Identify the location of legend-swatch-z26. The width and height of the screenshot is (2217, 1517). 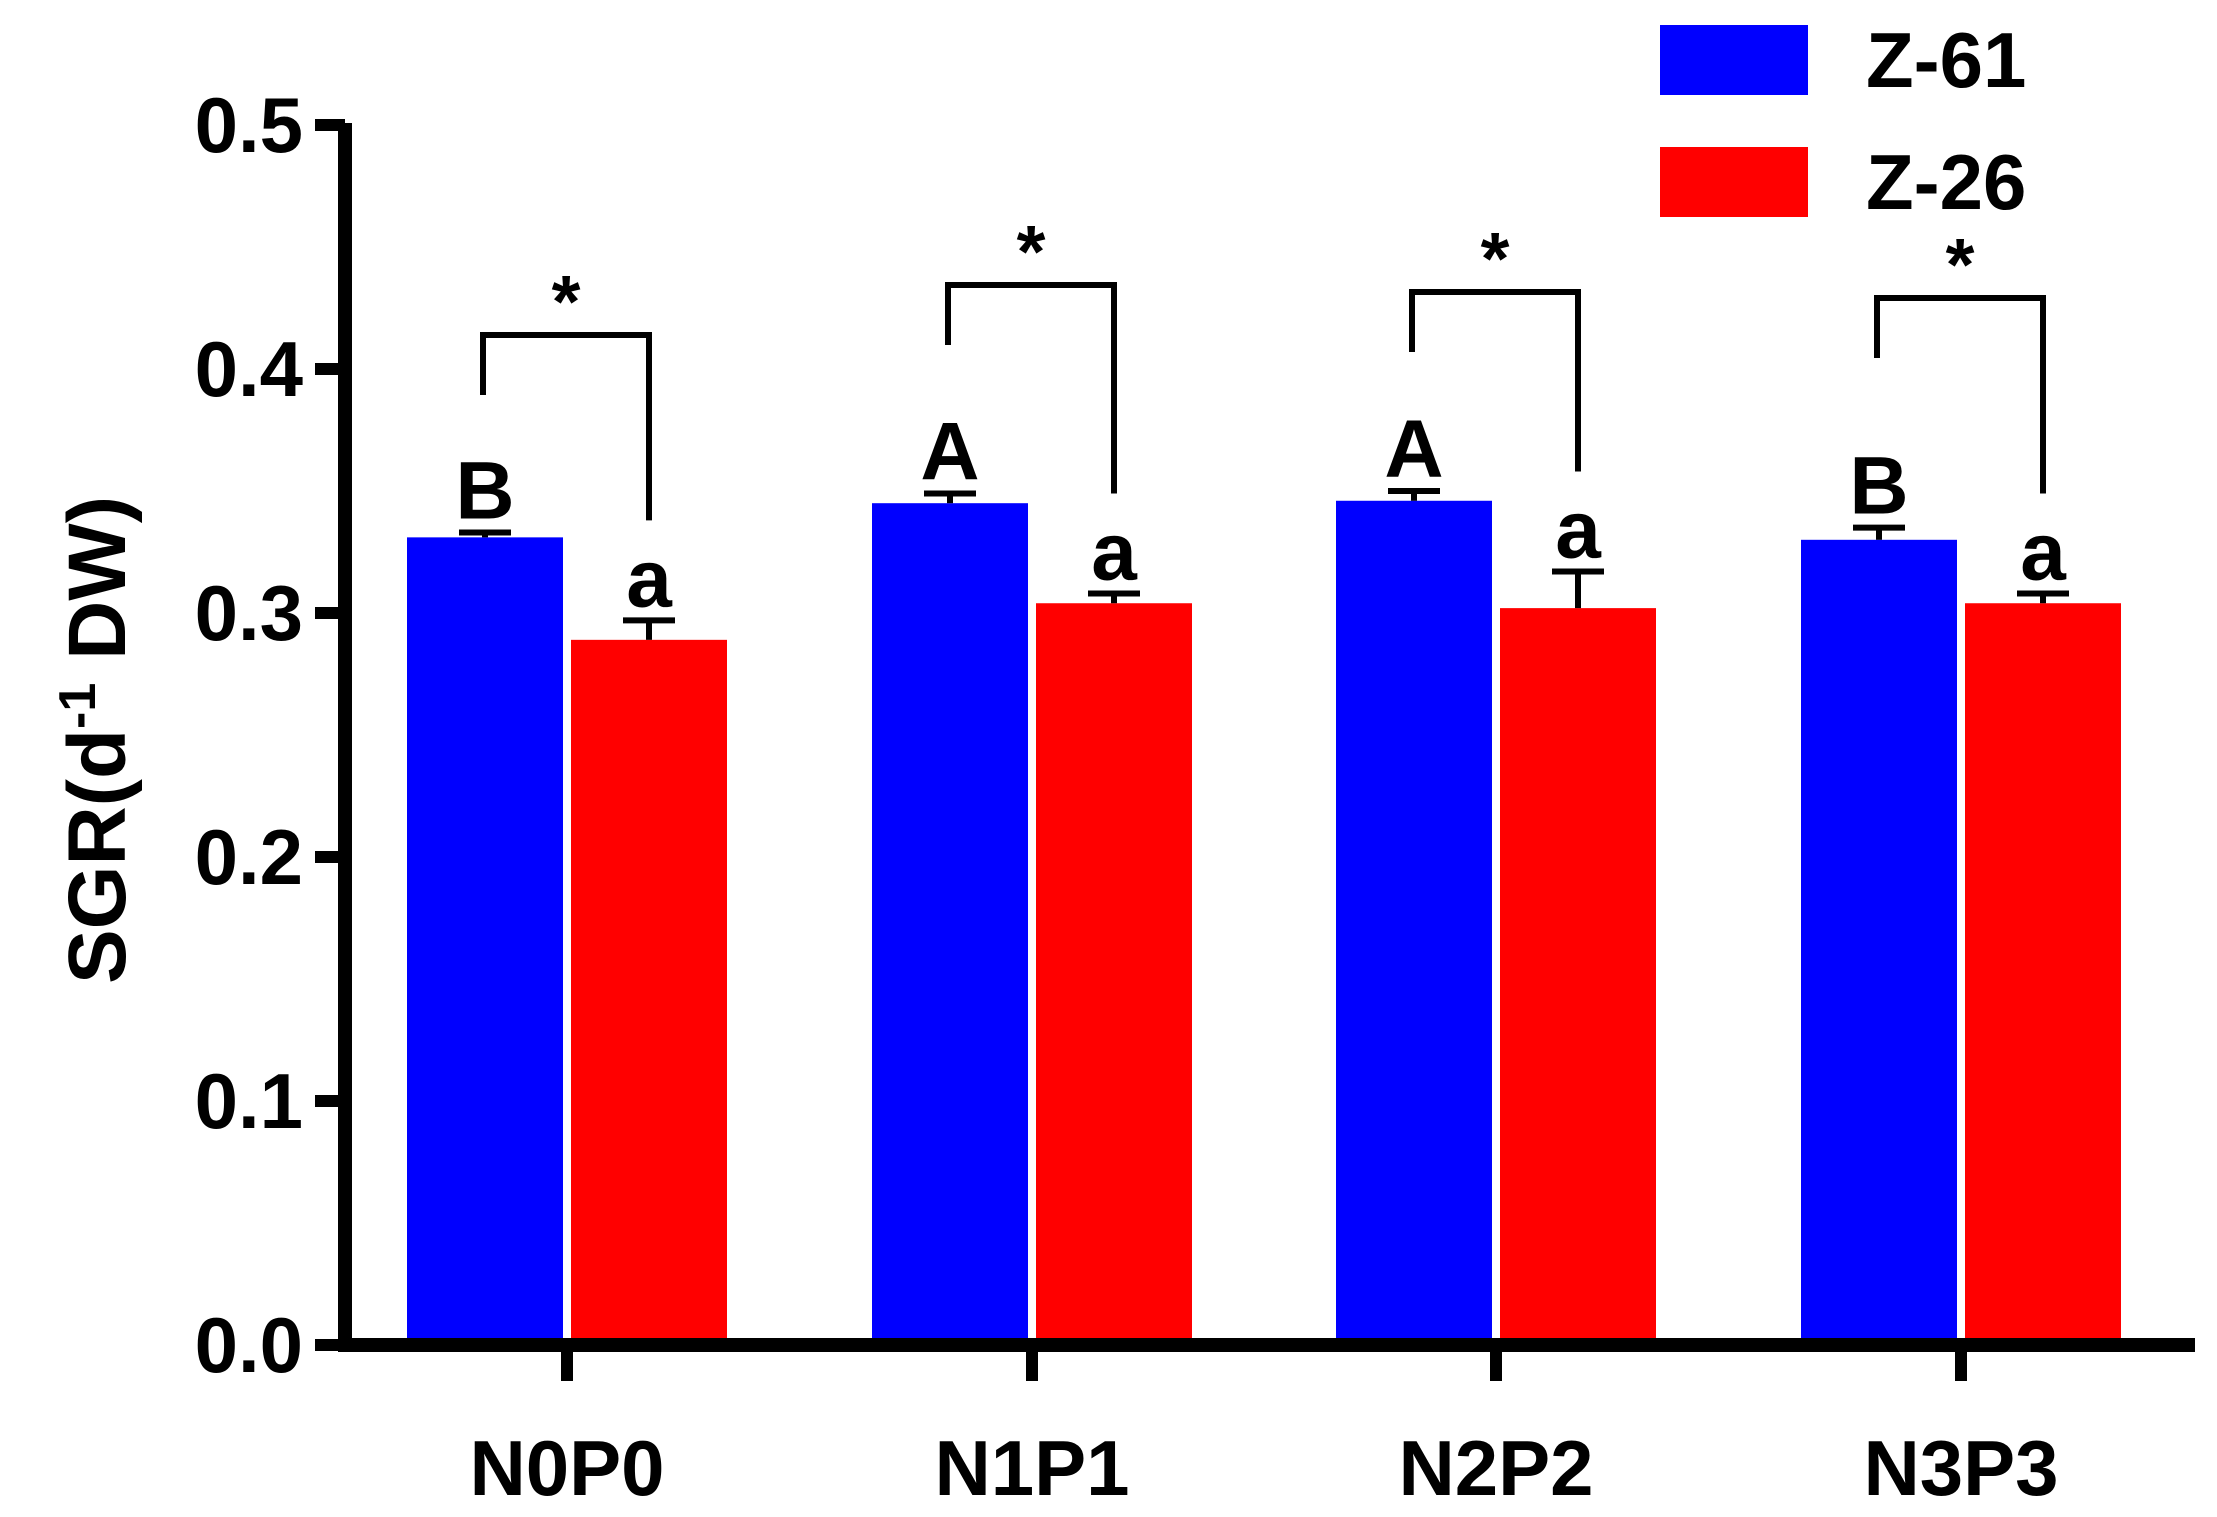
(1734, 182).